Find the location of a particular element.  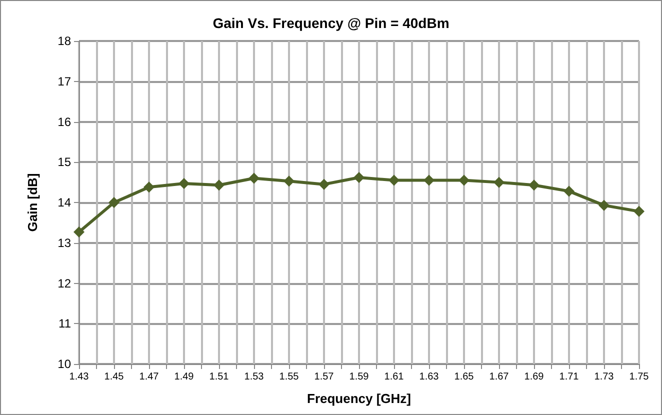

x-tick-label: 1.65 is located at coordinates (464, 377).